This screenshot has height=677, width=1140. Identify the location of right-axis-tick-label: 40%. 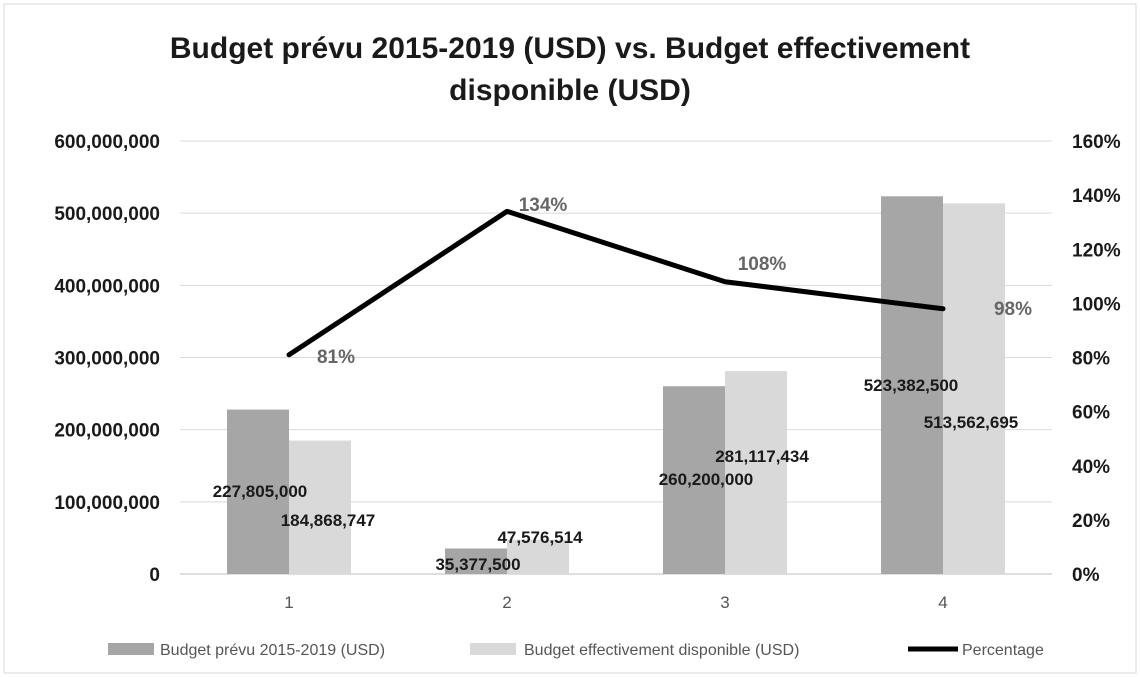
(1091, 467).